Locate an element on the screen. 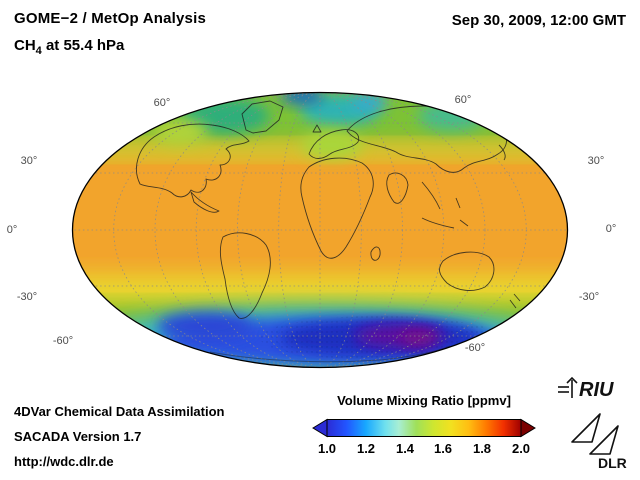  lat-label-30s-right: -30° is located at coordinates (589, 297).